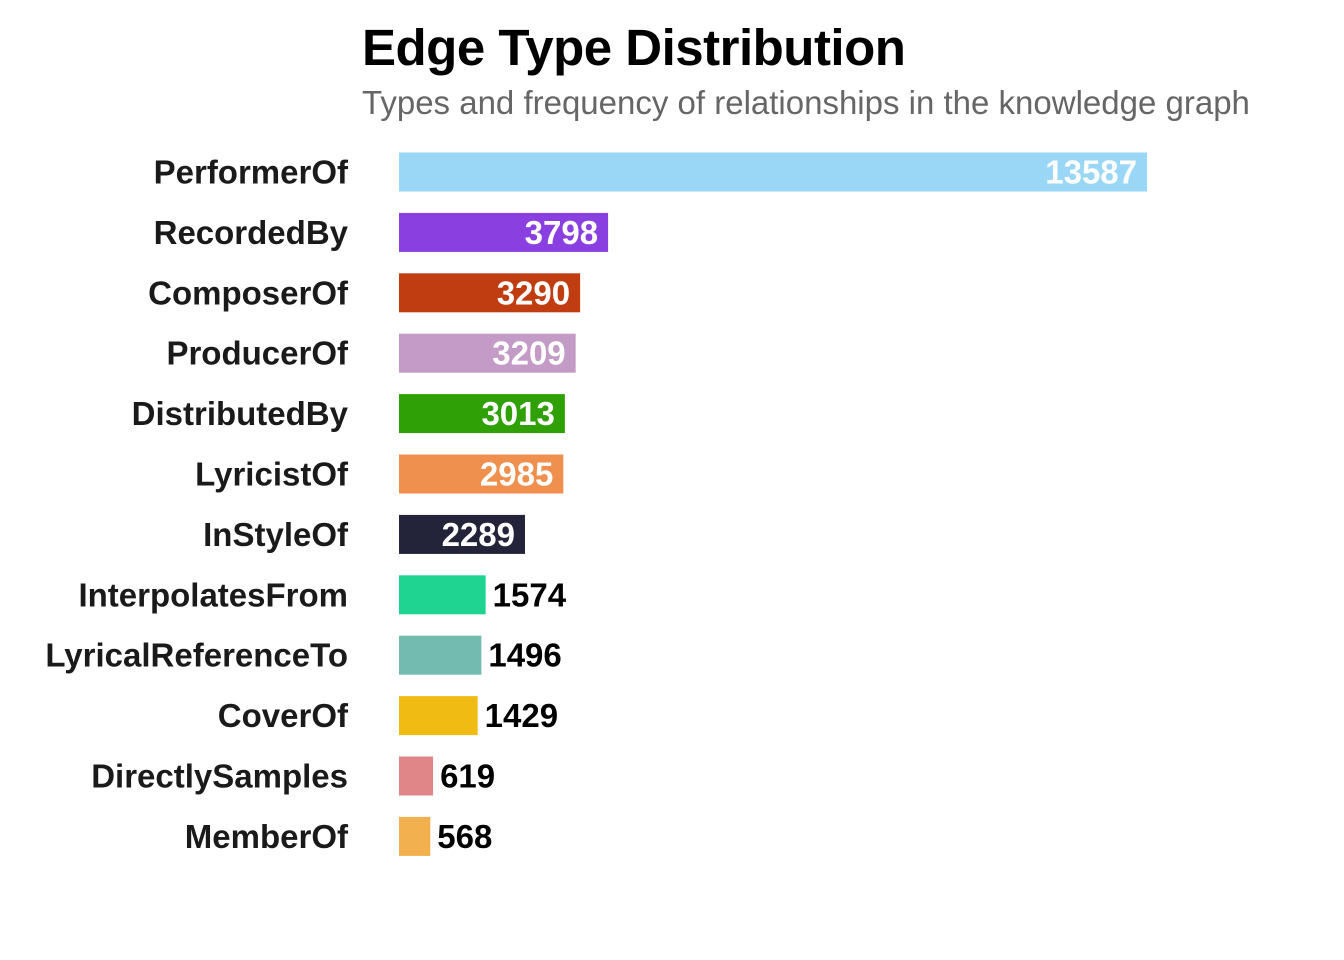 Image resolution: width=1344 pixels, height=960 pixels. Describe the element at coordinates (276, 534) in the screenshot. I see `category-label: InStyleOf` at that location.